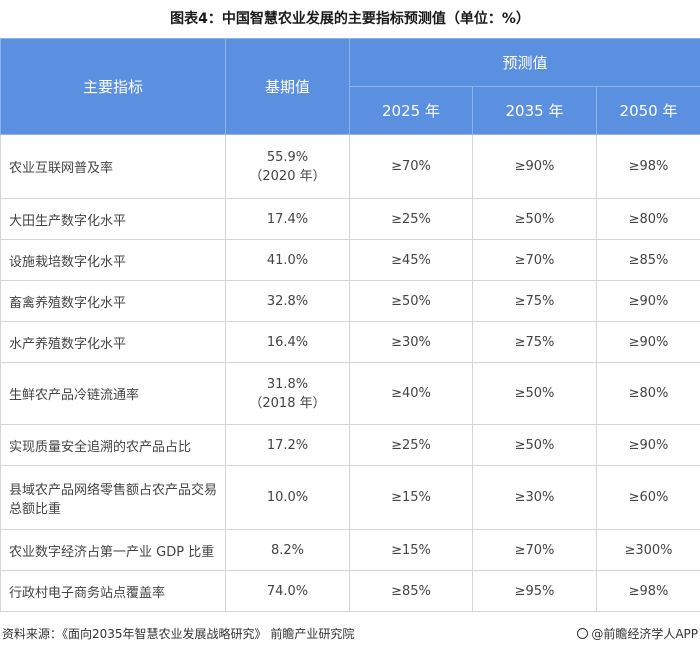  What do you see at coordinates (534, 166) in the screenshot?
I see `row-2035-value: ≥90%` at bounding box center [534, 166].